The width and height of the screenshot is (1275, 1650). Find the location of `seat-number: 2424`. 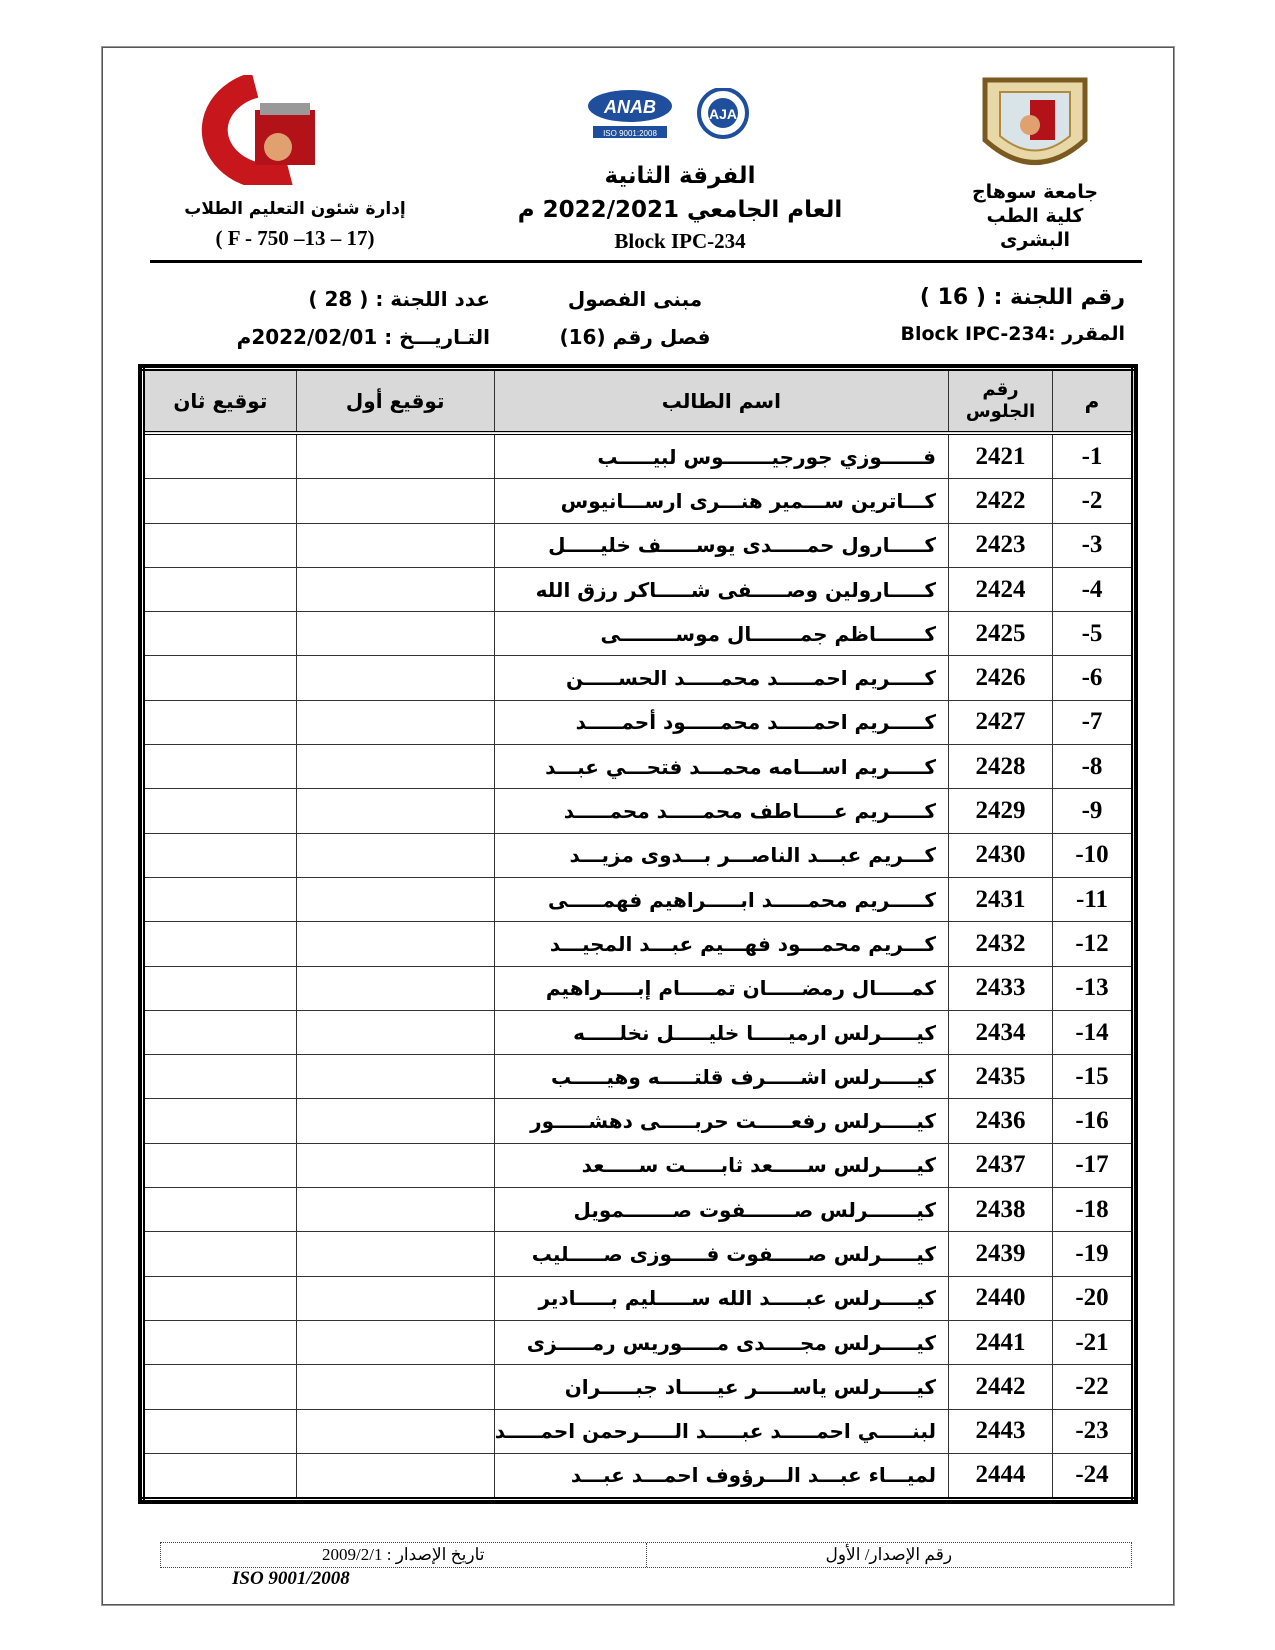

seat-number: 2424 is located at coordinates (1000, 589).